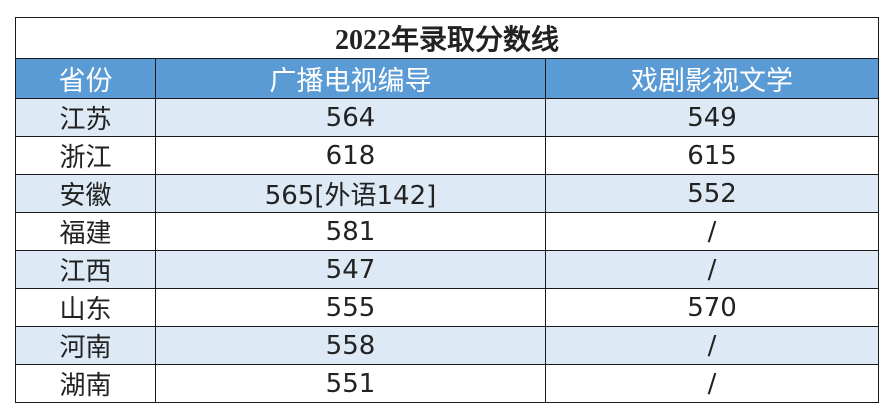 The image size is (892, 412). I want to click on table-row: 江苏 564 549, so click(447, 117).